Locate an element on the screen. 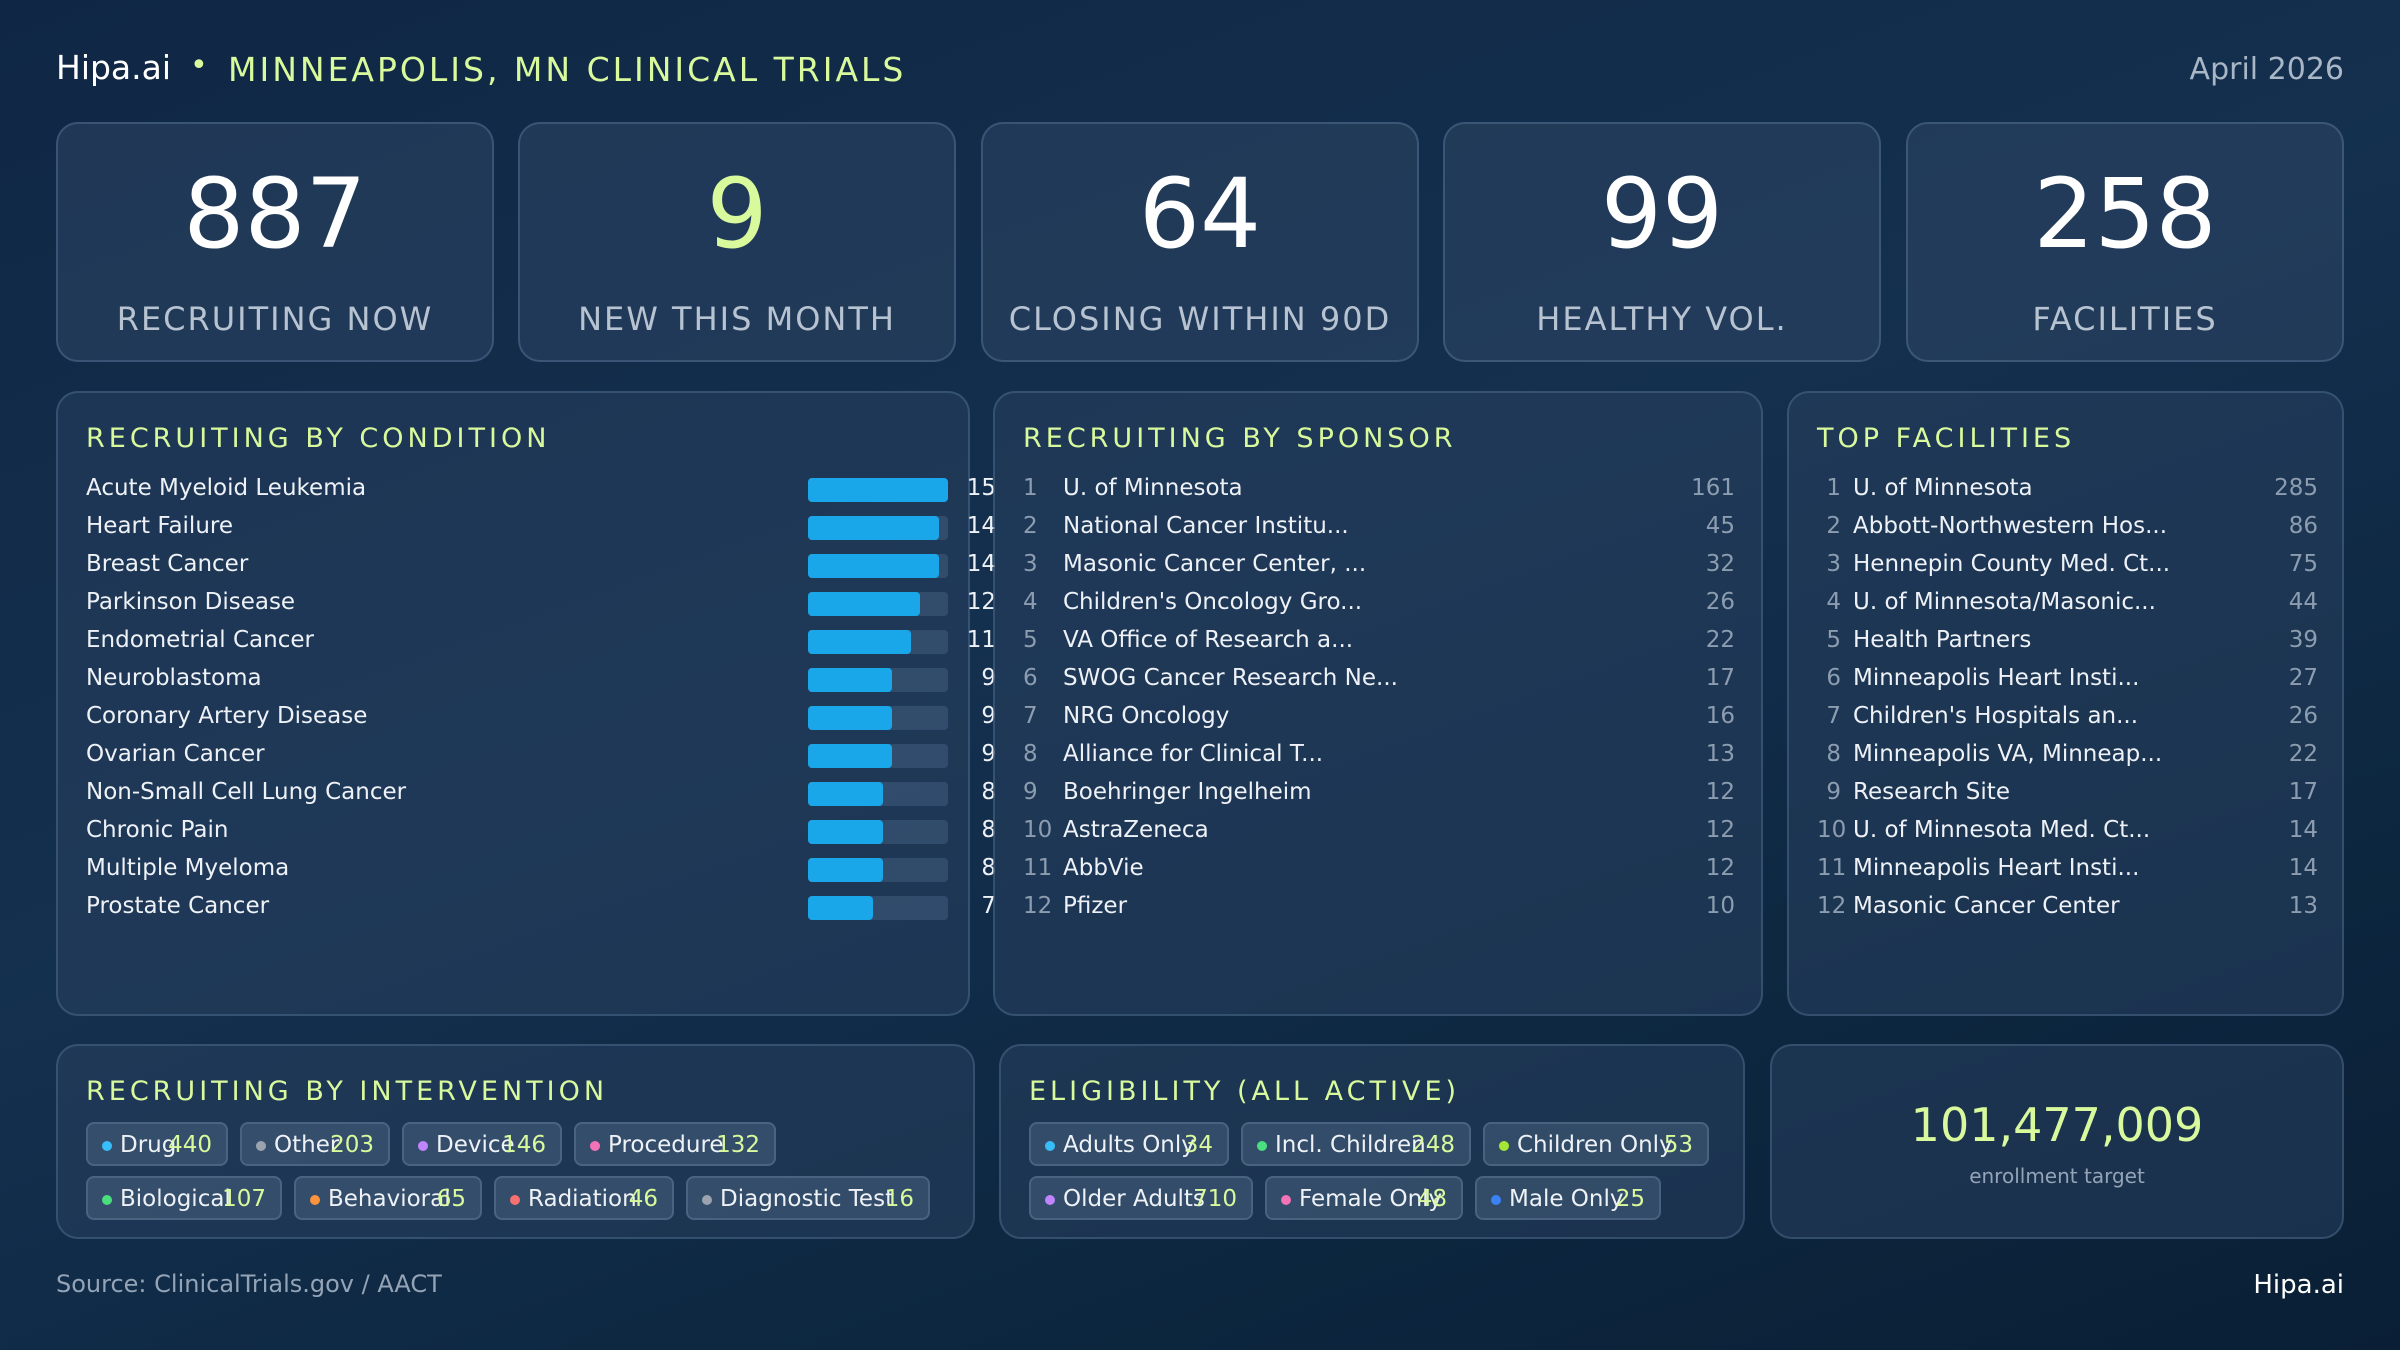 This screenshot has height=1350, width=2400. condition-count: 7 is located at coordinates (988, 906).